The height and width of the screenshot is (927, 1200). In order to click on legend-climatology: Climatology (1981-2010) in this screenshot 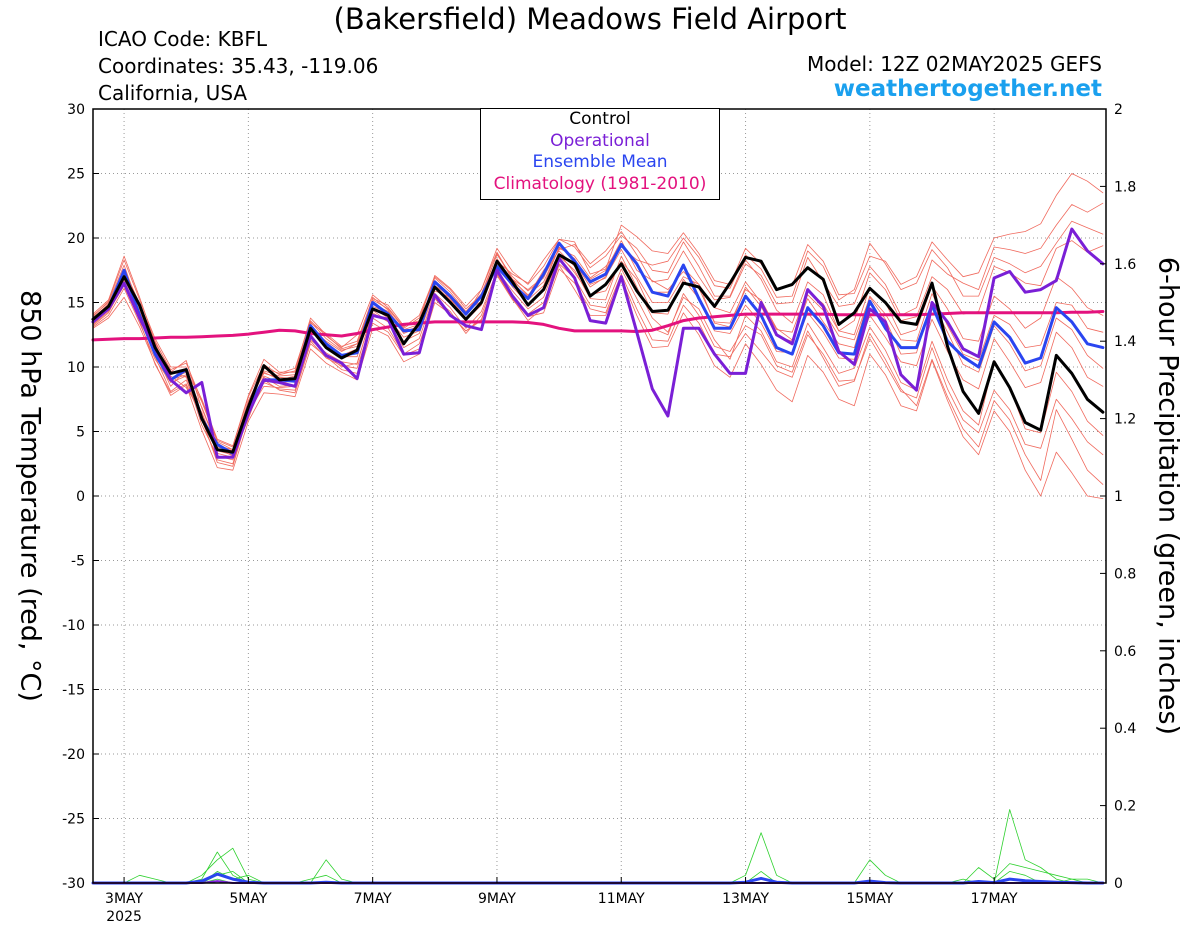, I will do `click(600, 183)`.